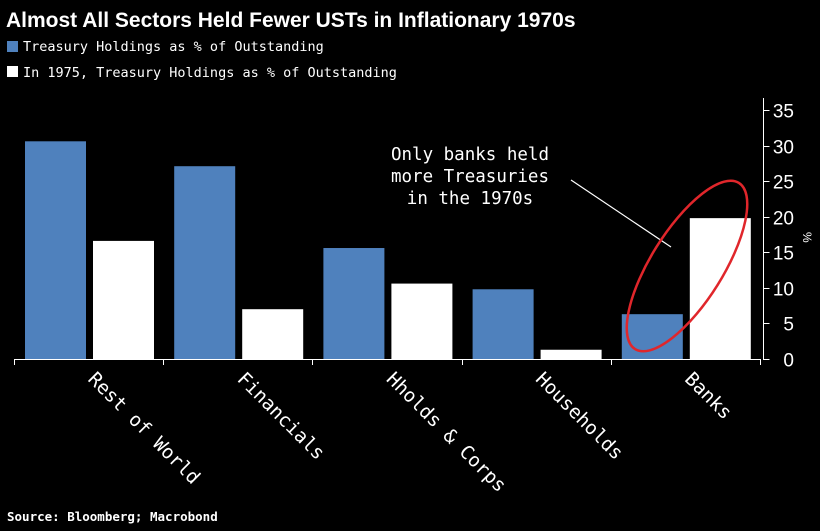  Describe the element at coordinates (783, 219) in the screenshot. I see `y-tick-label: 20` at that location.